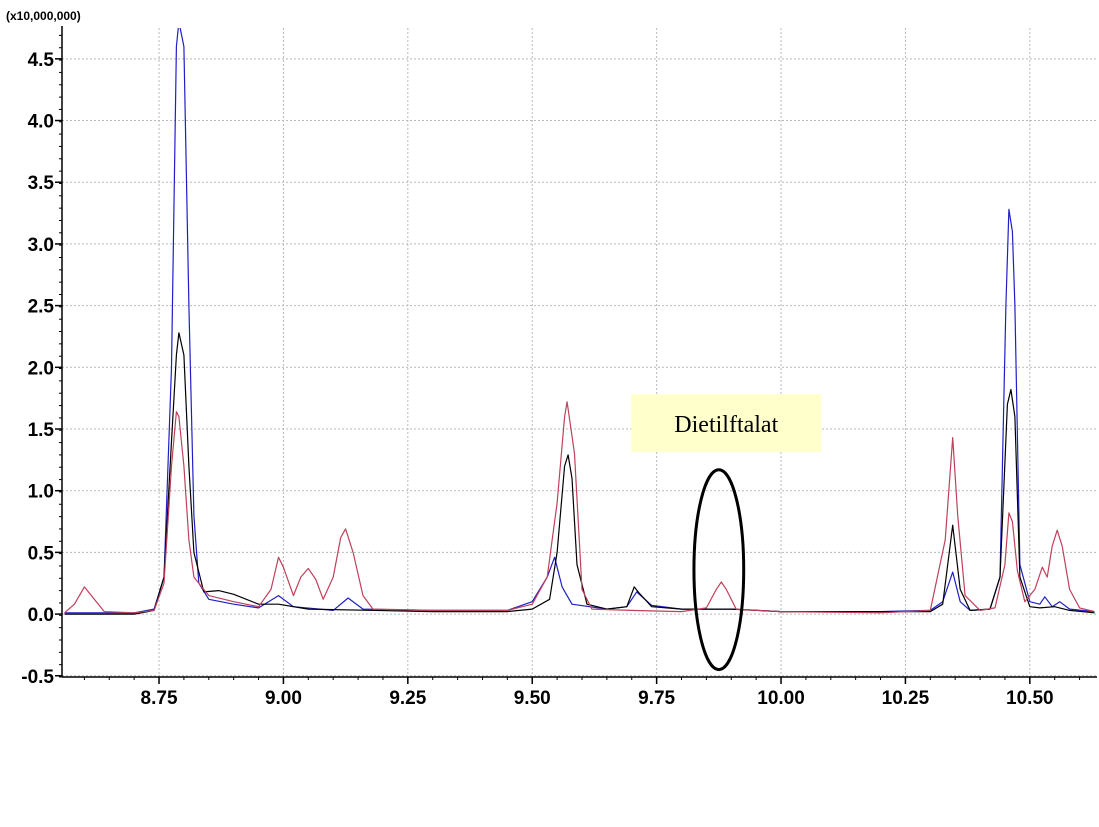  I want to click on annotation-group: Dietilftalat, so click(726, 533).